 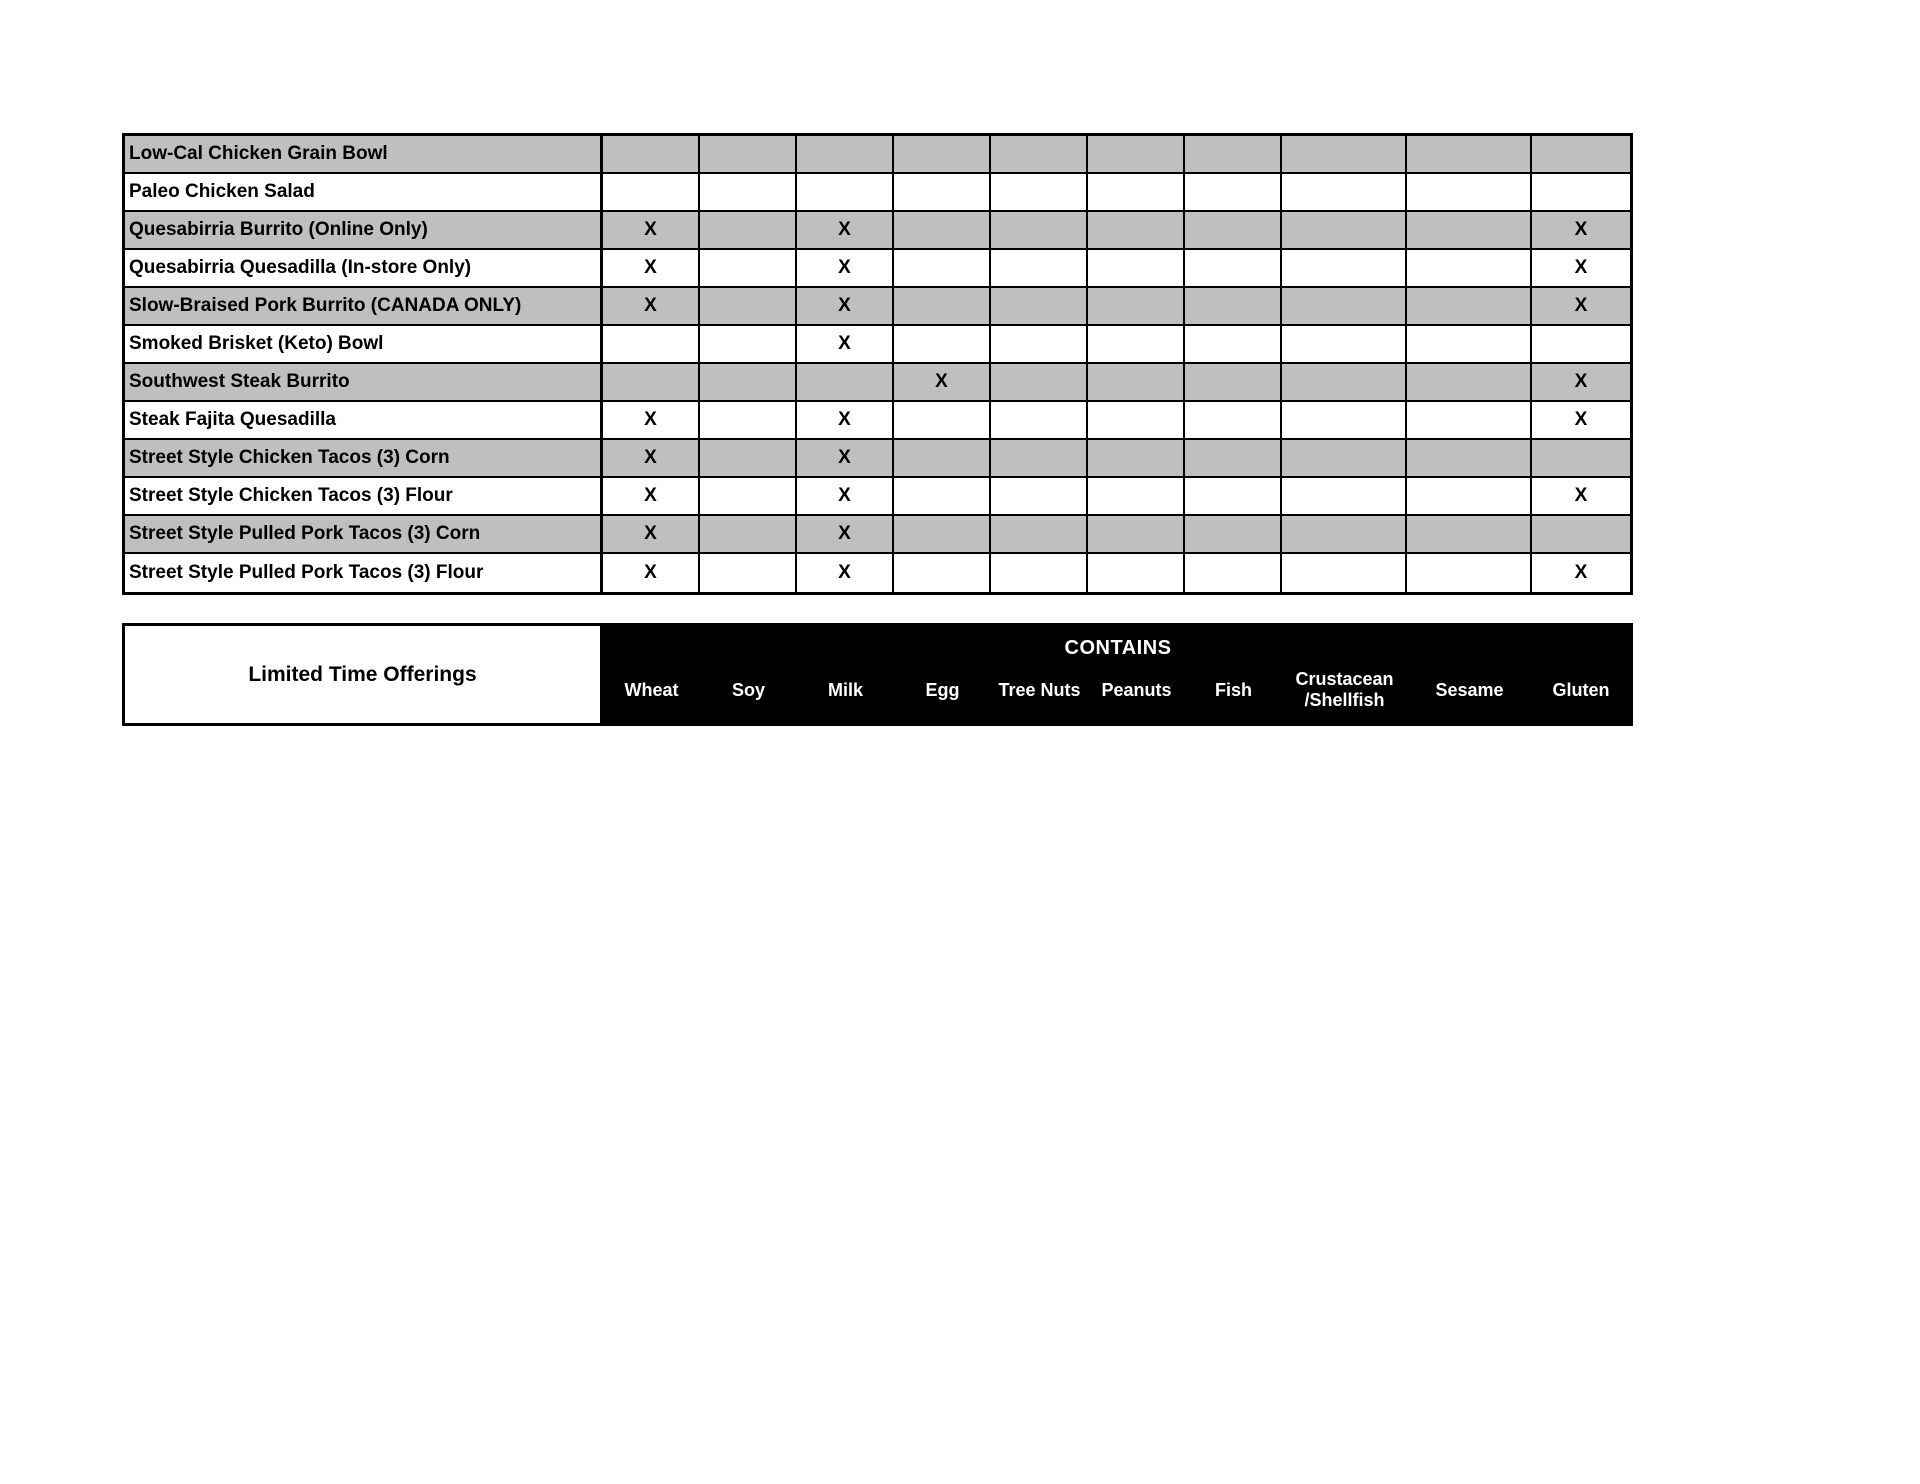 What do you see at coordinates (1344, 689) in the screenshot?
I see `allergen-column-header: Crustacean /Shellfish` at bounding box center [1344, 689].